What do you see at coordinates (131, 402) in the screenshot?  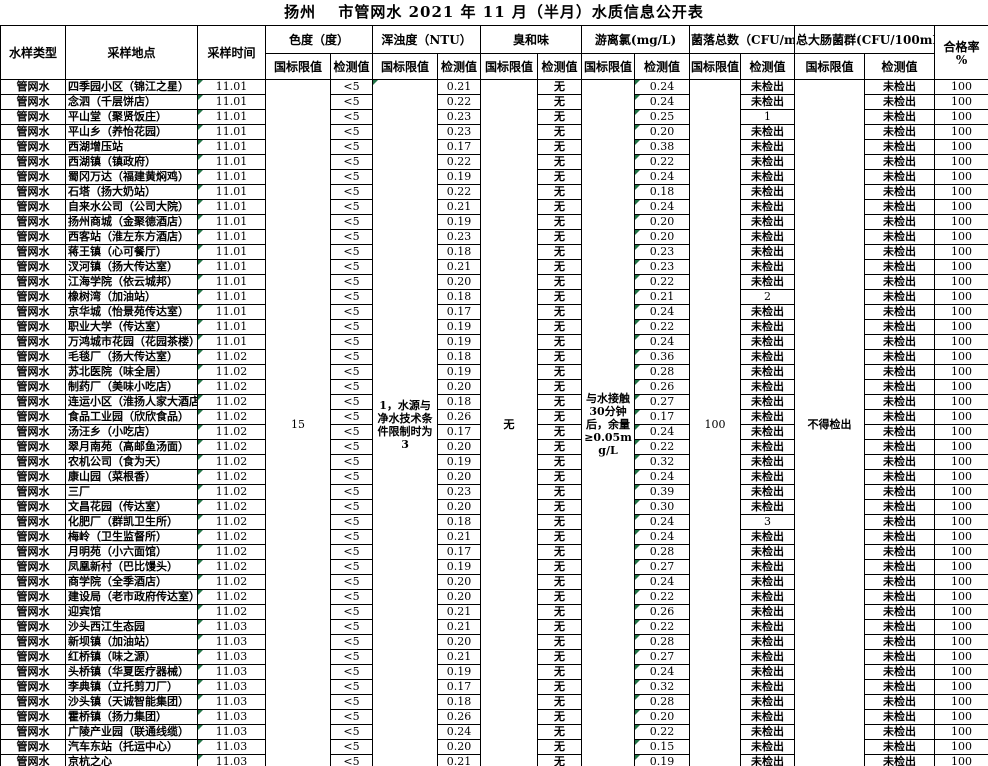 I see `cell-location: 连运小区（淮扬人家大酒店）` at bounding box center [131, 402].